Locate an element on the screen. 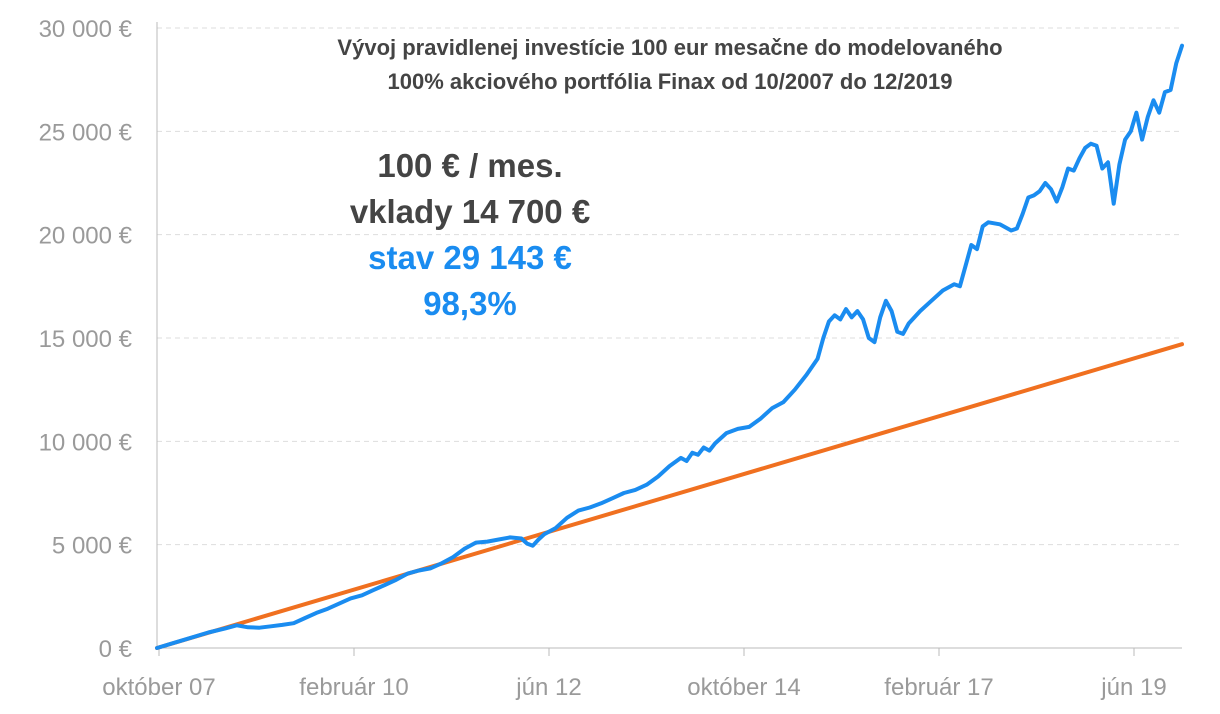 The height and width of the screenshot is (714, 1220). y-tick-label: 15 000 € is located at coordinates (86, 339).